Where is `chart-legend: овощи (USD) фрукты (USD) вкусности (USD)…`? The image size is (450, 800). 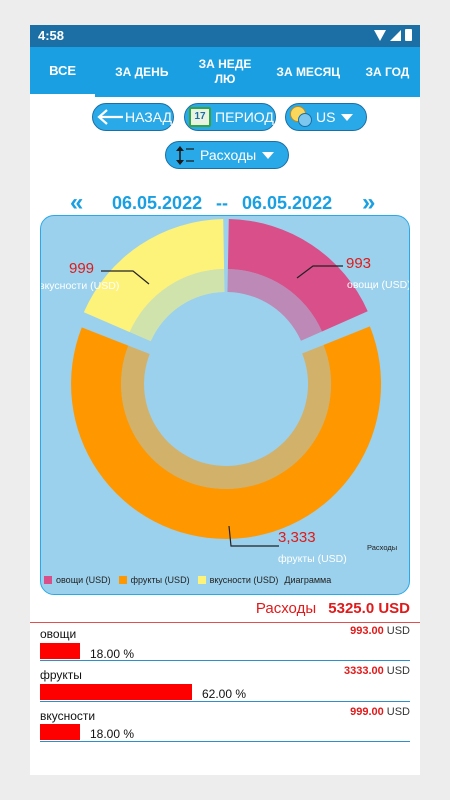
chart-legend: овощи (USD) фрукты (USD) вкусности (USD)… is located at coordinates (187, 580).